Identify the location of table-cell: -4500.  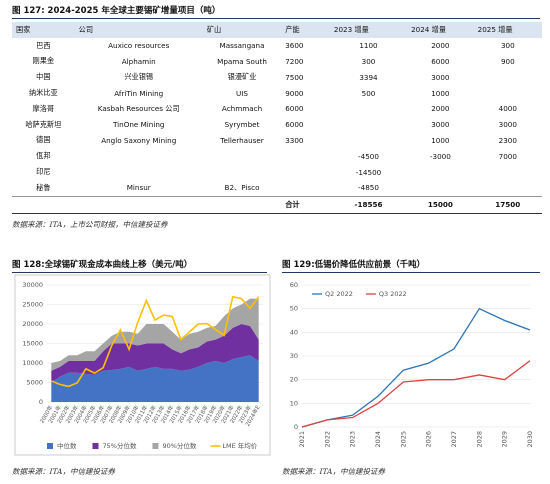
(368, 156).